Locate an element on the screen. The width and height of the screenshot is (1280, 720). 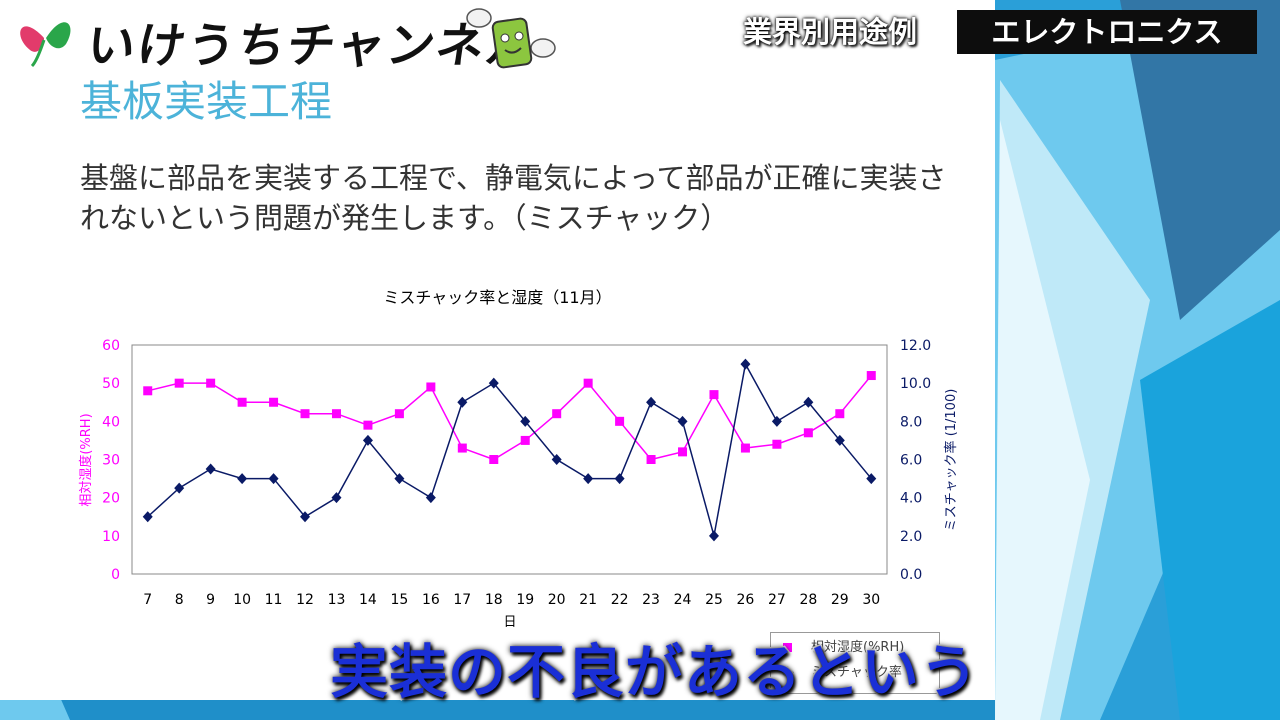
x-tick-label: 12 is located at coordinates (305, 600).